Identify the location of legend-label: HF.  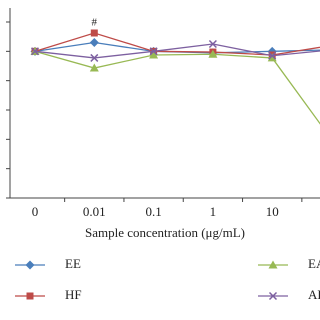
(73, 294).